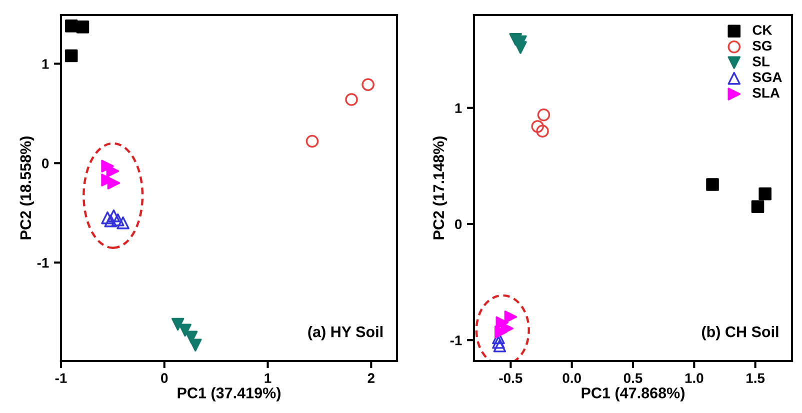  What do you see at coordinates (694, 378) in the screenshot?
I see `x-tick-label: 1.0` at bounding box center [694, 378].